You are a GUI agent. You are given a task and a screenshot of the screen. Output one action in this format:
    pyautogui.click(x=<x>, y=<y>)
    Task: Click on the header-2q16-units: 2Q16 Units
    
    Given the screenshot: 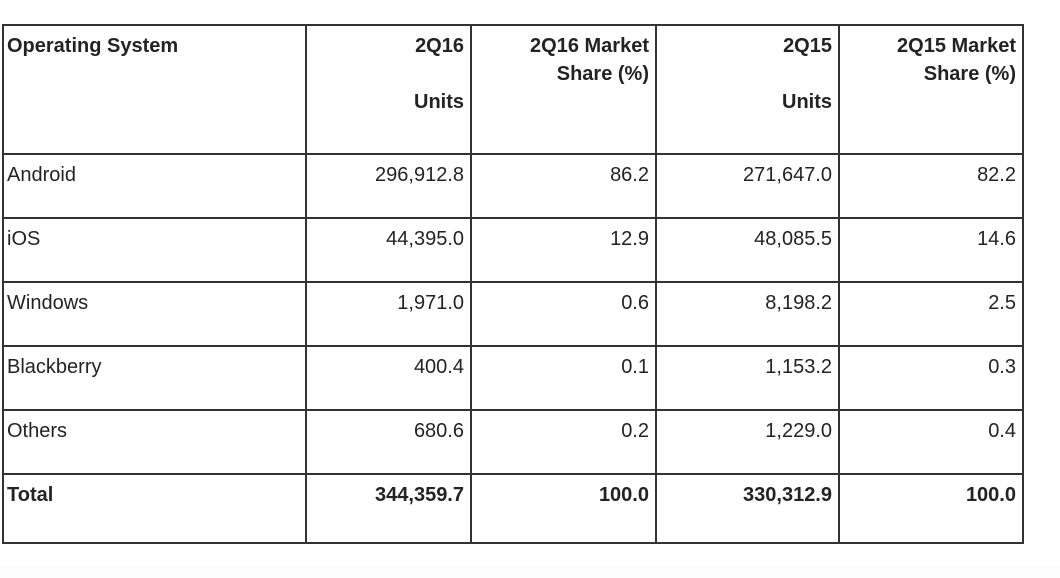 What is the action you would take?
    pyautogui.click(x=388, y=89)
    